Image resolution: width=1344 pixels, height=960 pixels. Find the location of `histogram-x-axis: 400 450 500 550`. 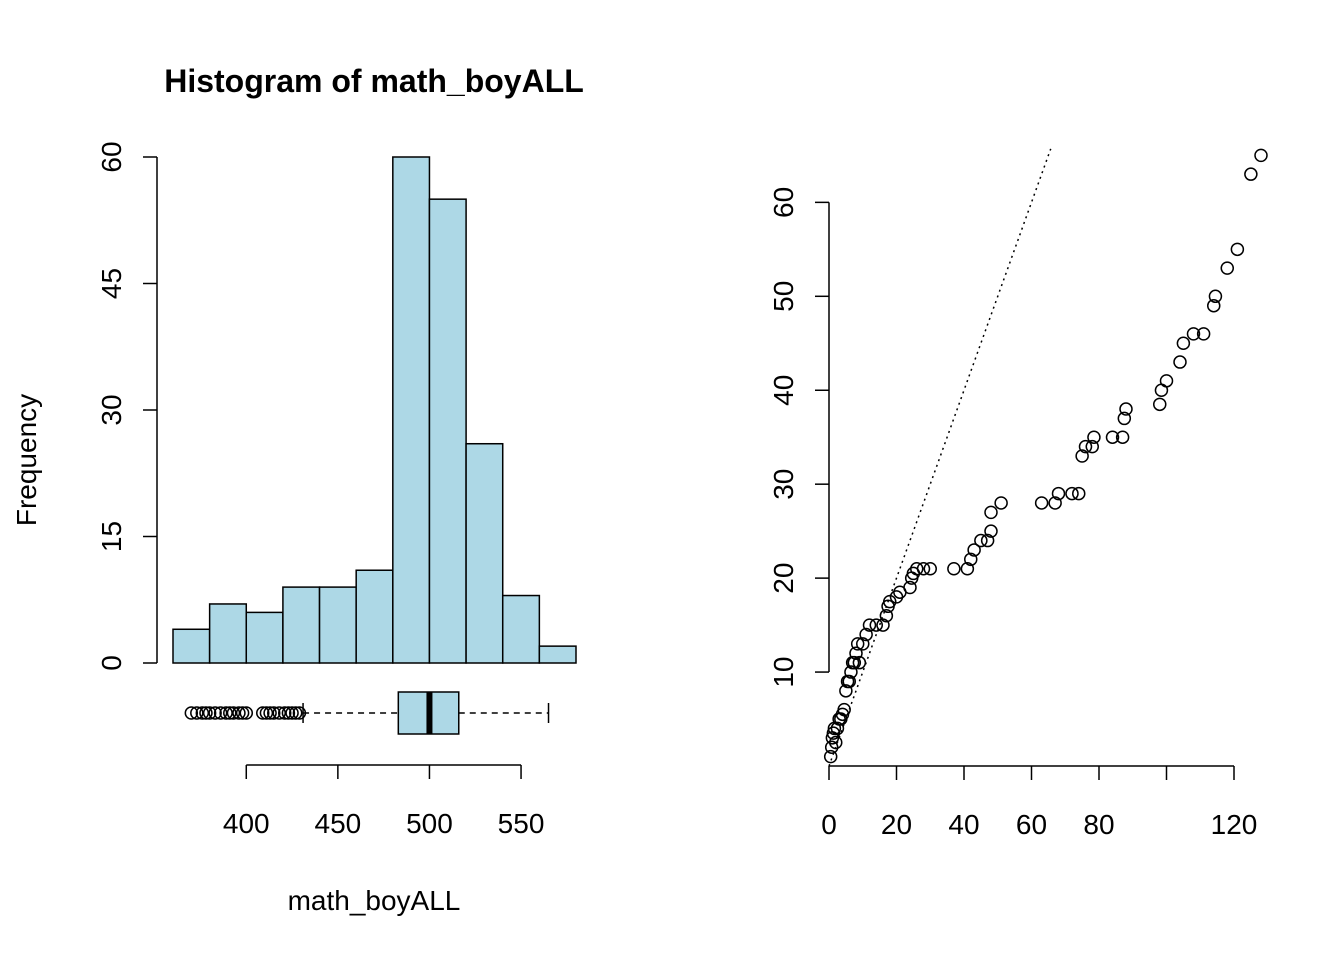

histogram-x-axis: 400 450 500 550 is located at coordinates (383, 801).